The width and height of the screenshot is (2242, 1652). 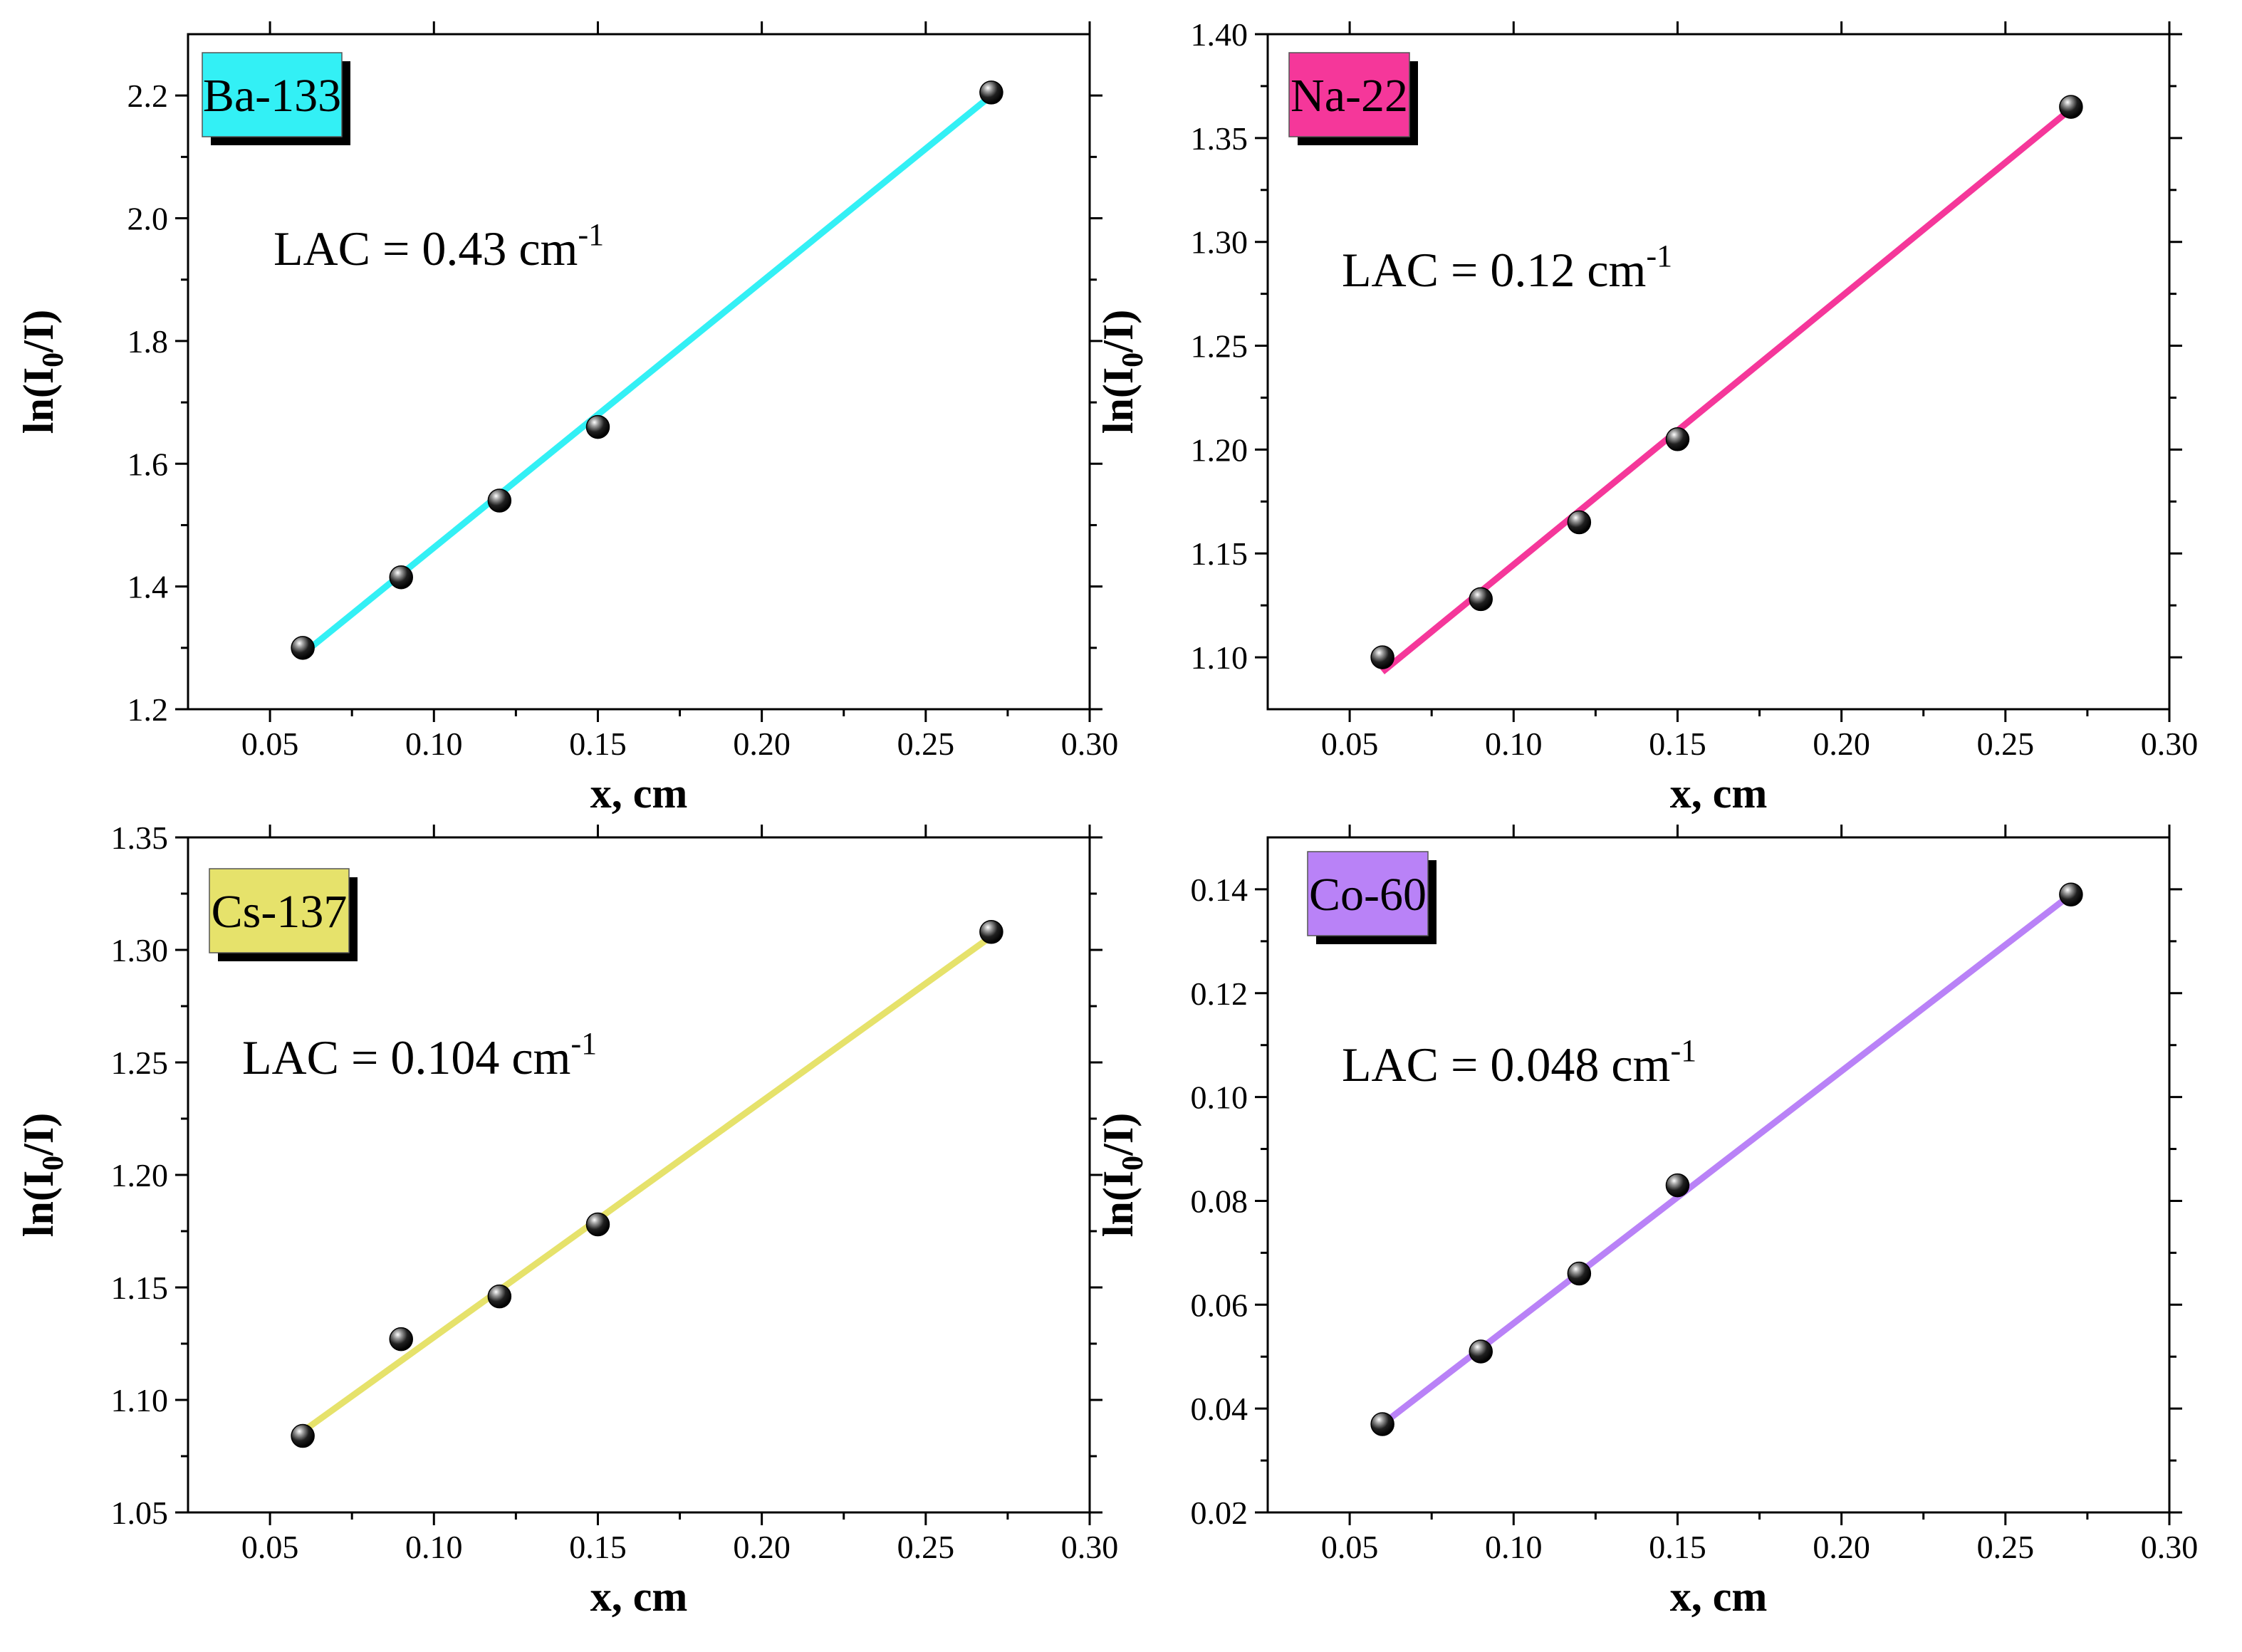 I want to click on y-tick-label: 0.04, so click(x=1219, y=1409).